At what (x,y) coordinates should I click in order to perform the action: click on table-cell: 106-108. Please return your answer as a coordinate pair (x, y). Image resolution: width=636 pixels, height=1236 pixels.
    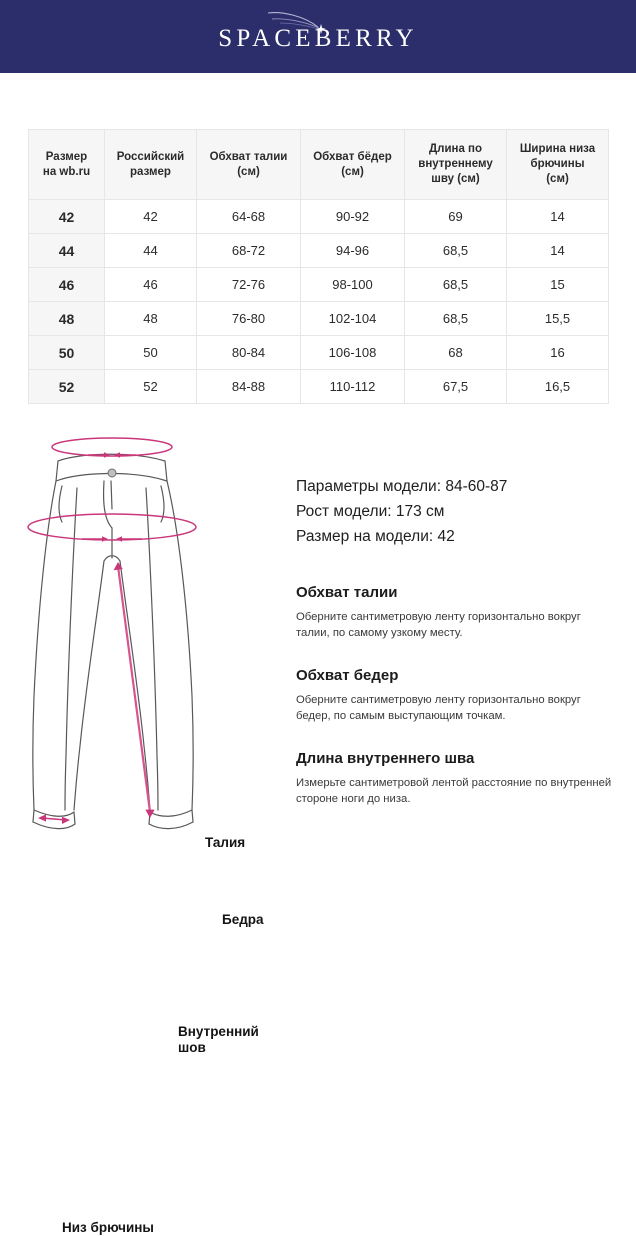
    Looking at the image, I should click on (352, 352).